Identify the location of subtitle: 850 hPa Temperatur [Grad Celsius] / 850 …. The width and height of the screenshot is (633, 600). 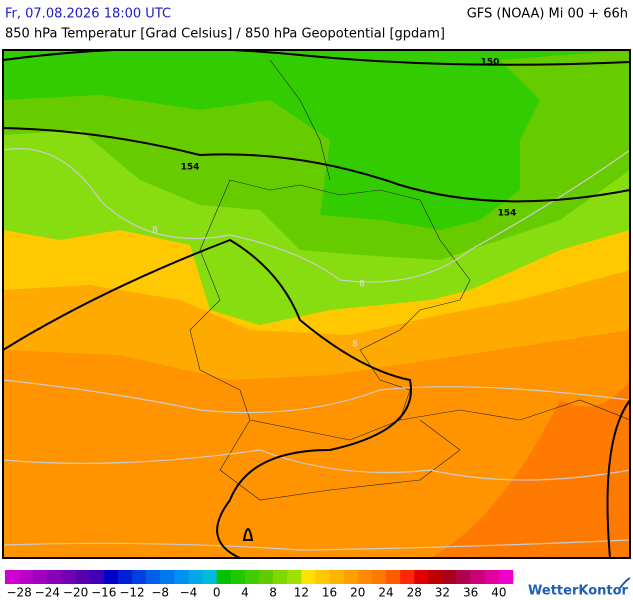
(225, 34).